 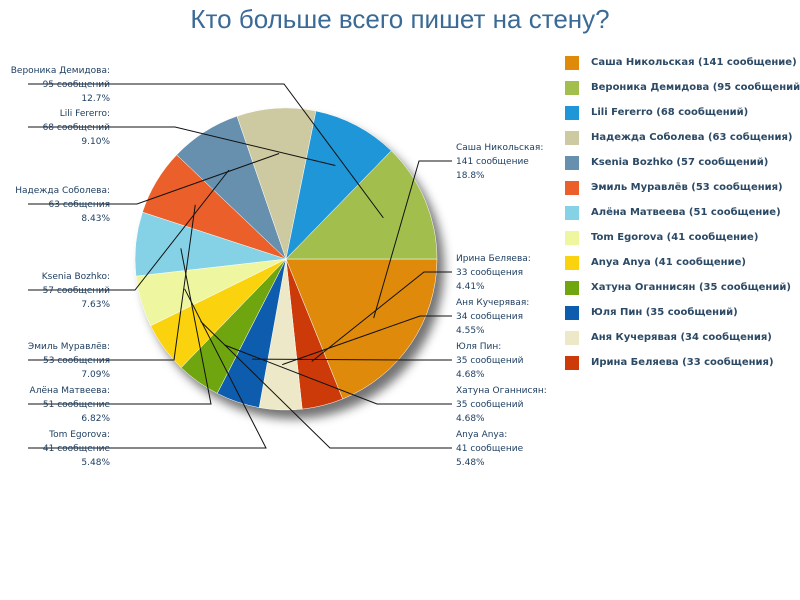 I want to click on data-label-count: 34 сообщения, so click(x=489, y=317).